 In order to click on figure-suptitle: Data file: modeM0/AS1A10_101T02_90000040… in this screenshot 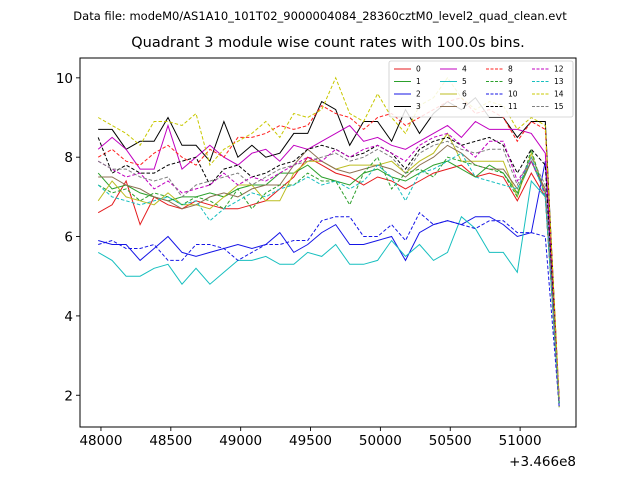, I will do `click(320, 16)`.